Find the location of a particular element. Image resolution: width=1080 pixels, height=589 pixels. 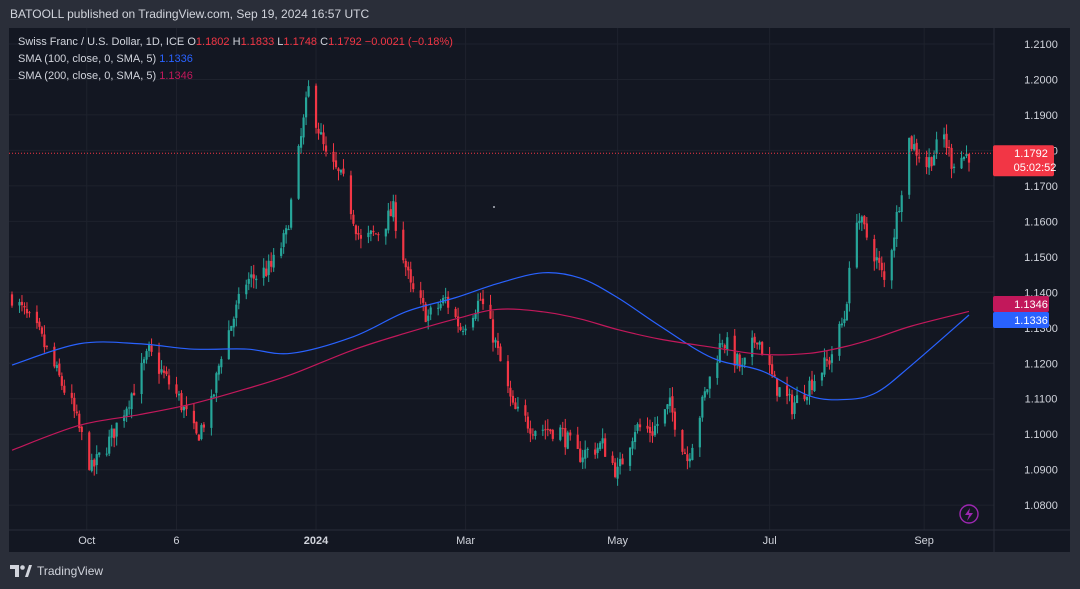

sma200-legend-line: SMA (200, close, 0, SMA, 5) 1.1346 is located at coordinates (235, 76).